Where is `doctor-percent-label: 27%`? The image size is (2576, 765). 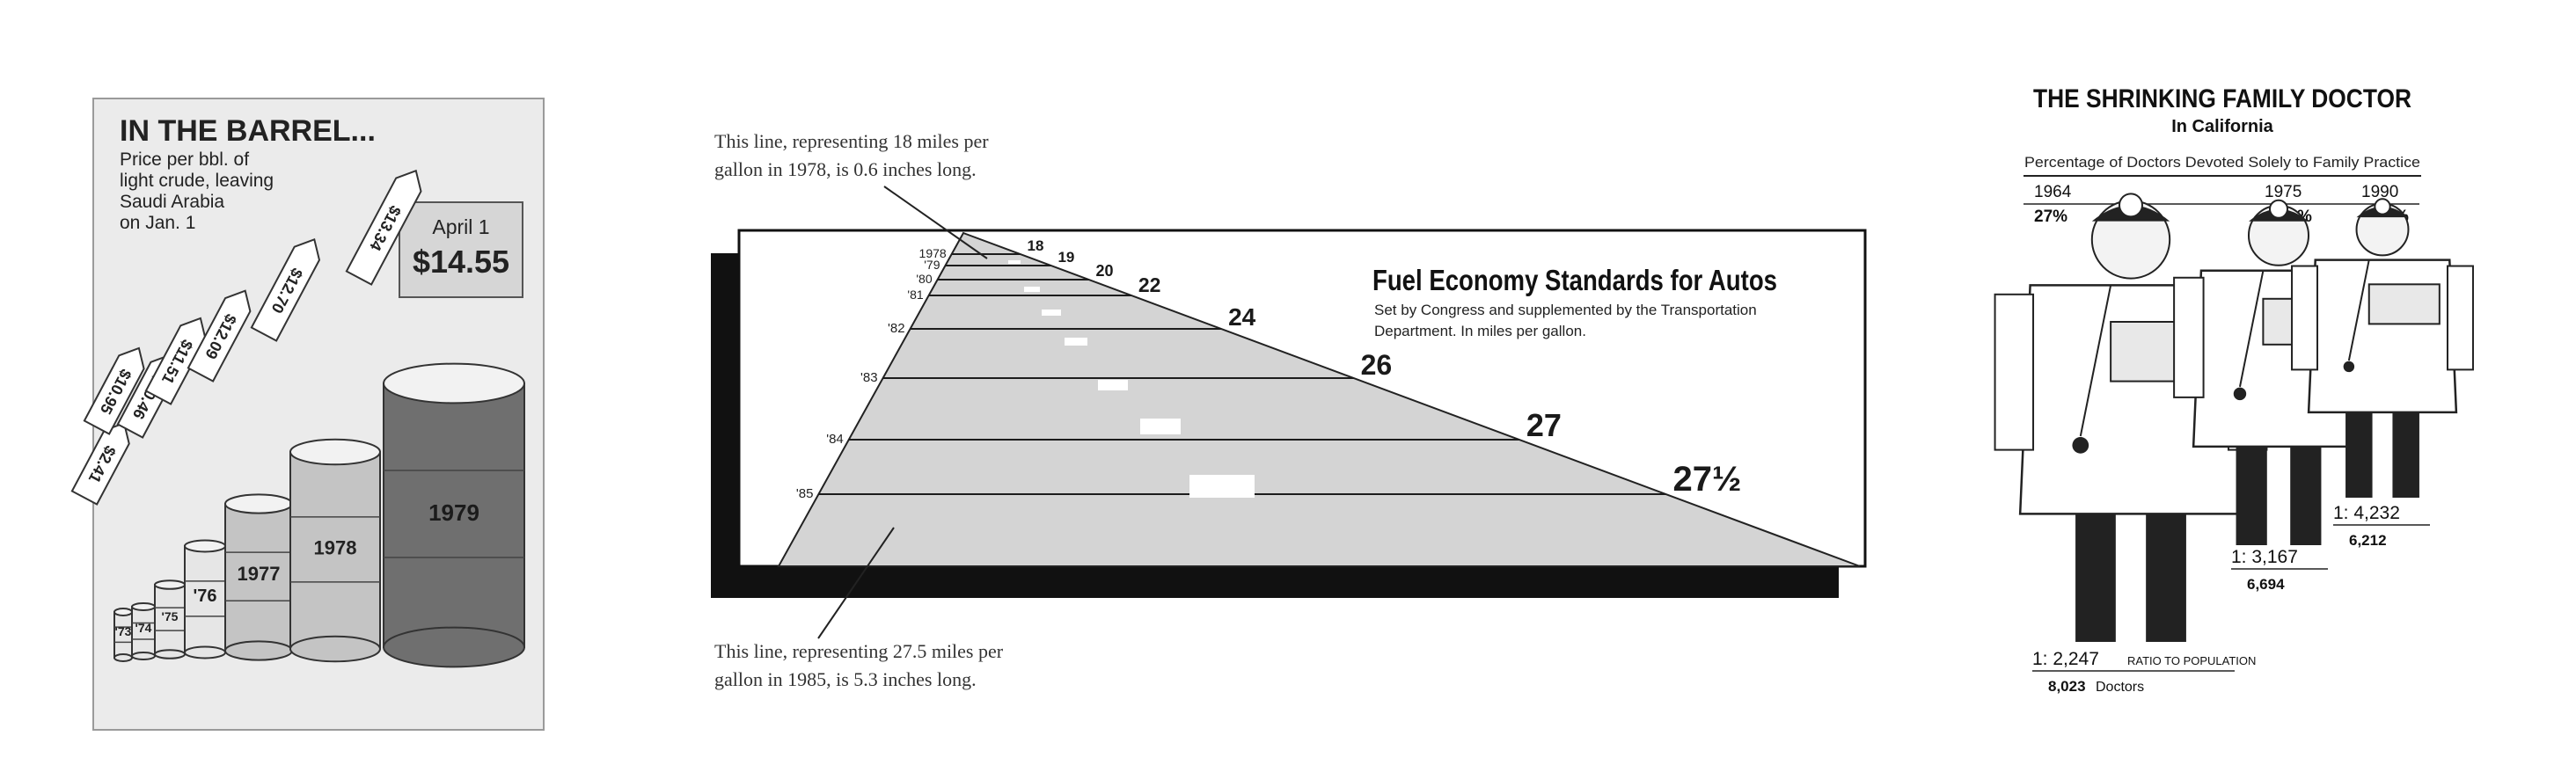 doctor-percent-label: 27% is located at coordinates (2050, 217).